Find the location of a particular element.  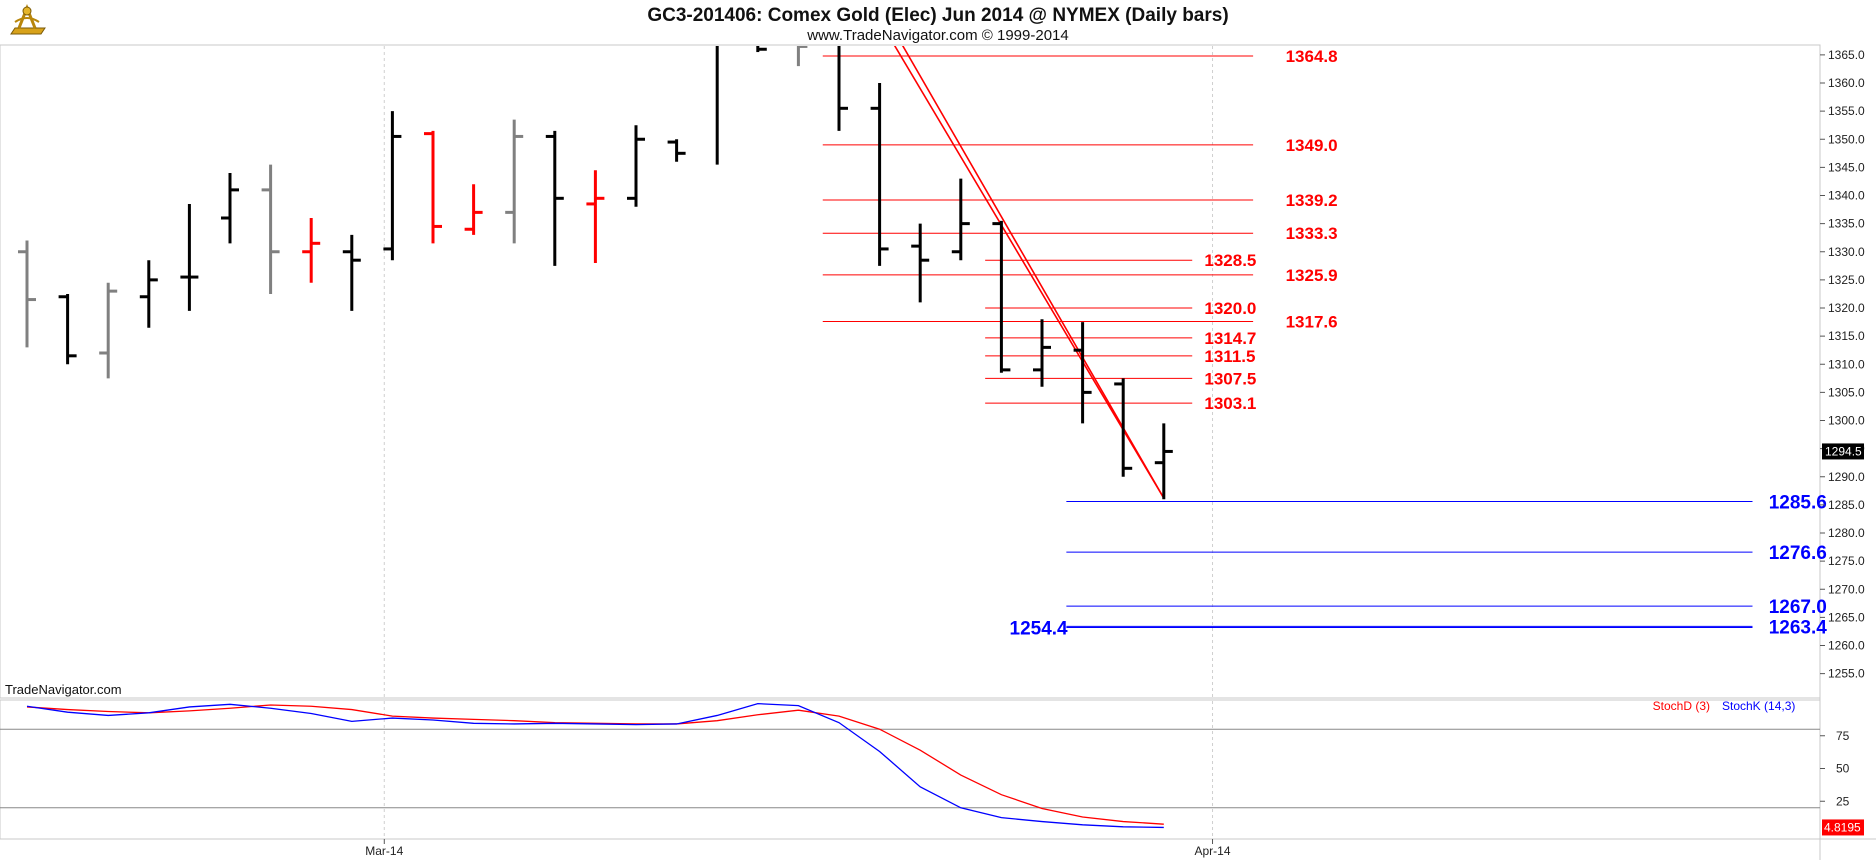

price-tick-label-1: 1360.0 is located at coordinates (1846, 83).